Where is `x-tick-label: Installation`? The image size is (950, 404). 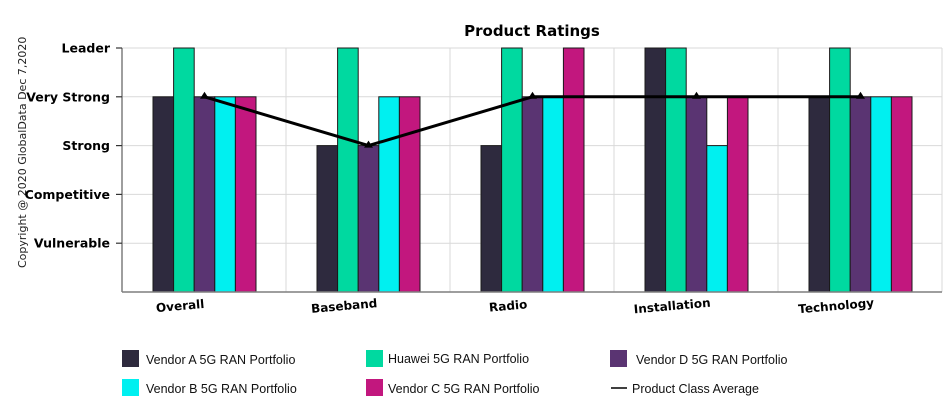
x-tick-label: Installation is located at coordinates (672, 306).